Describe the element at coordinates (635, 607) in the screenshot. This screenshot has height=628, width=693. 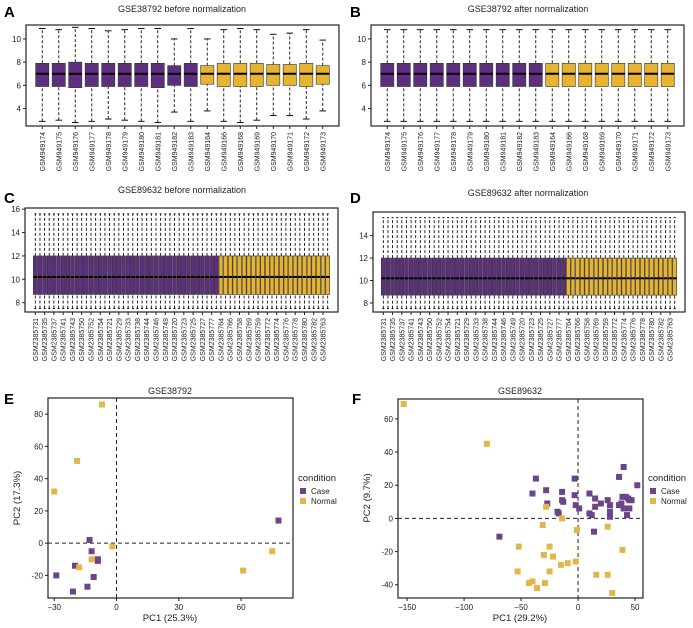
I see `panel-f-xtick-label: 50` at that location.